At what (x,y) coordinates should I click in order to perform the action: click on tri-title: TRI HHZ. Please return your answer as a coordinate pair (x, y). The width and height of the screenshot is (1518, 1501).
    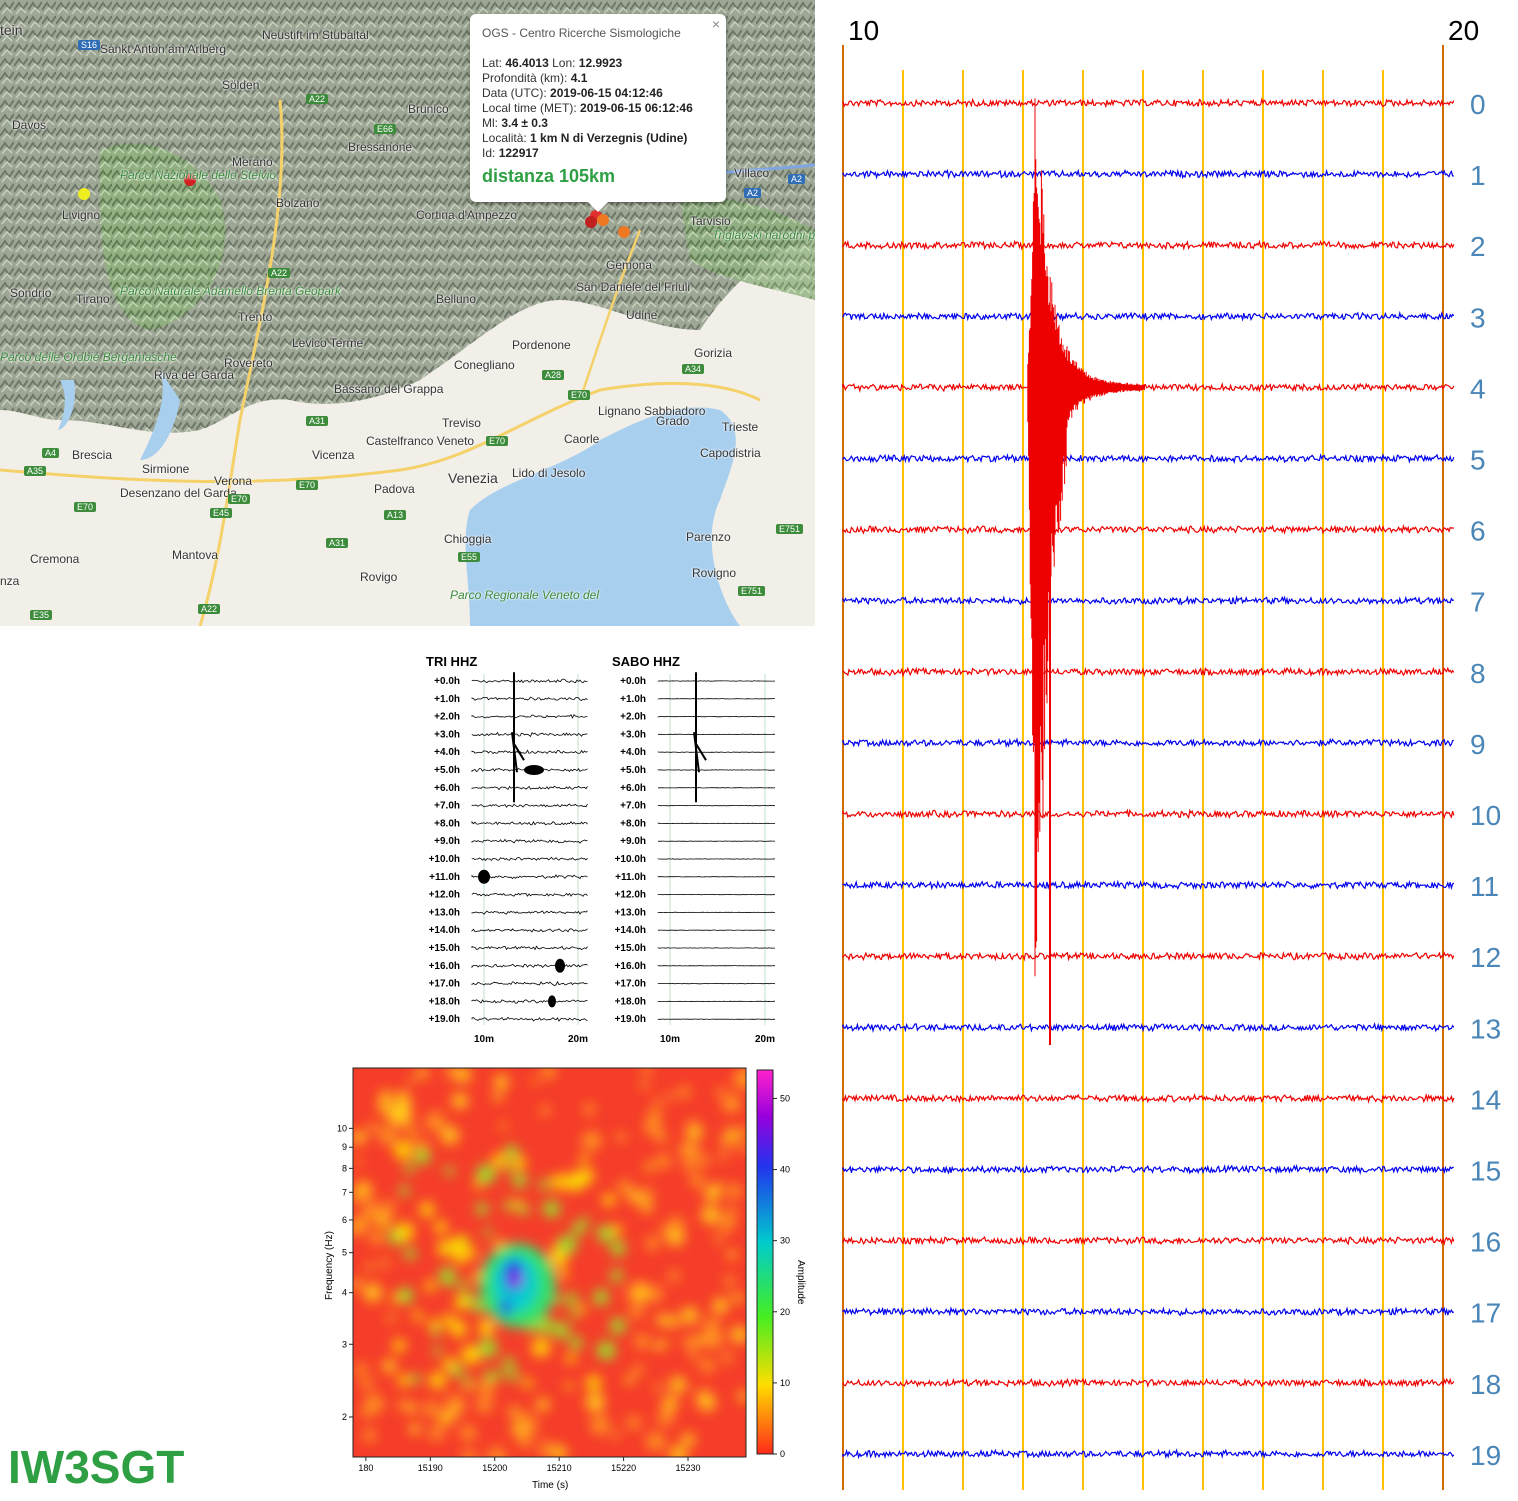
    Looking at the image, I should click on (451, 661).